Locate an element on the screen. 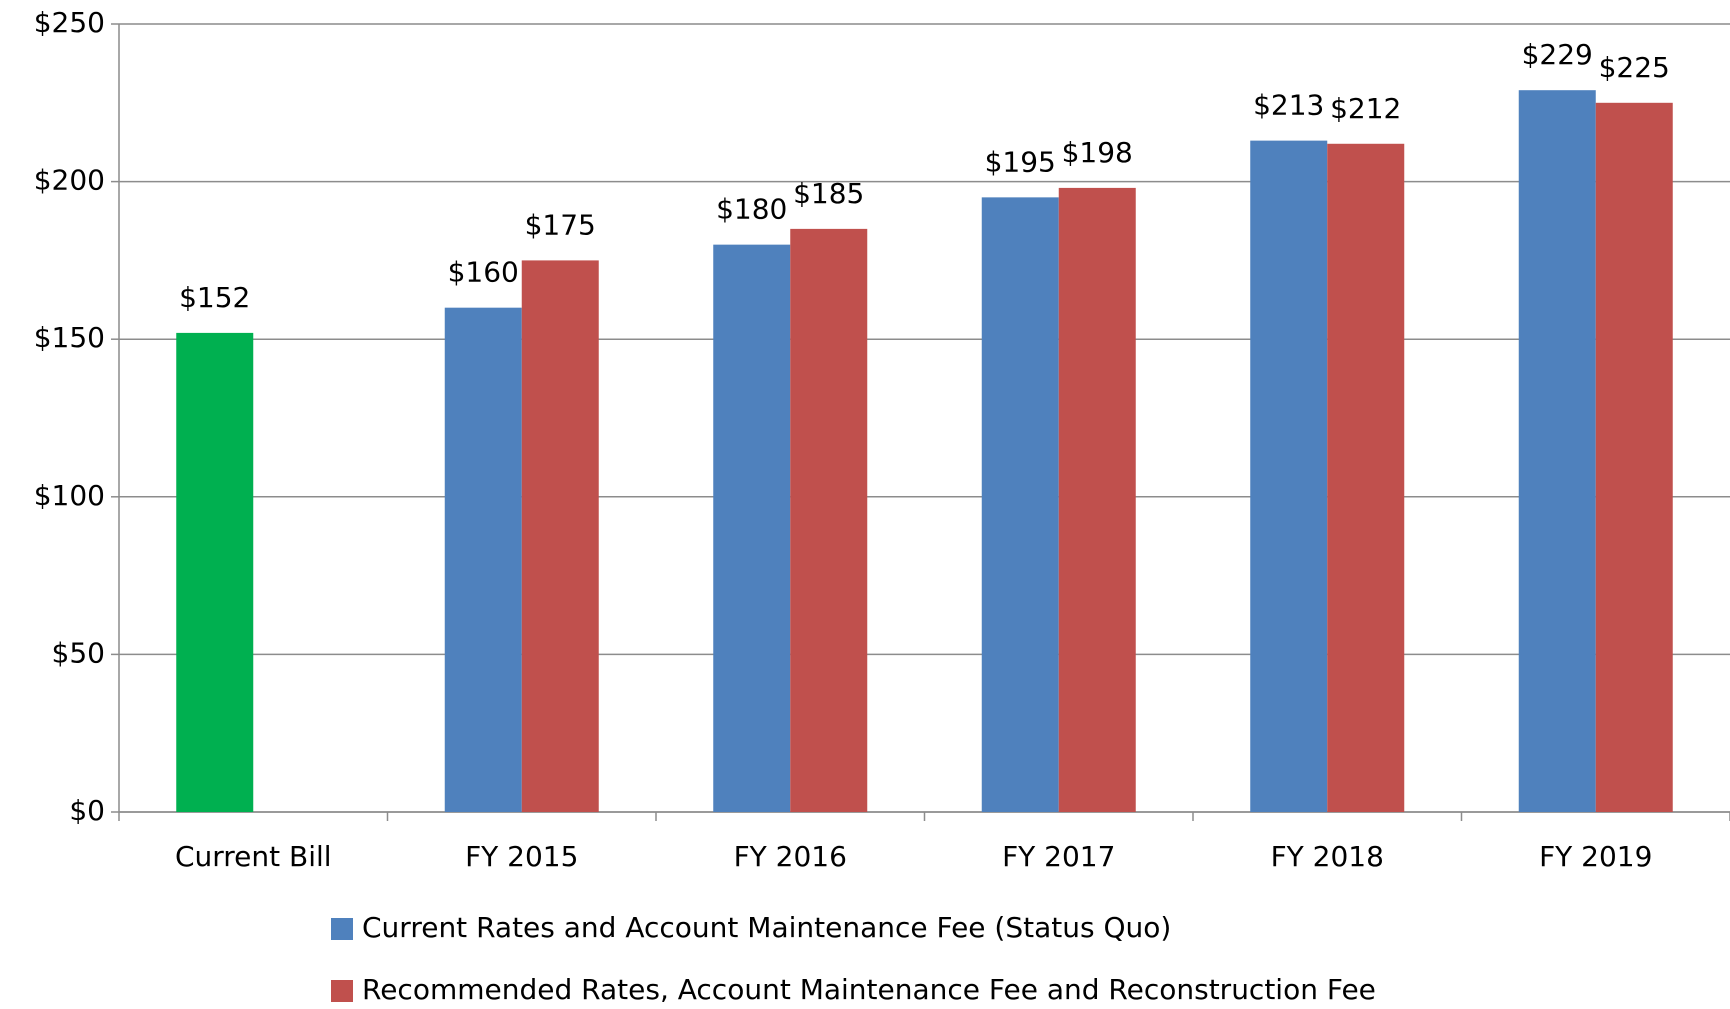 This screenshot has width=1730, height=1009. data-label: $195 is located at coordinates (1020, 161).